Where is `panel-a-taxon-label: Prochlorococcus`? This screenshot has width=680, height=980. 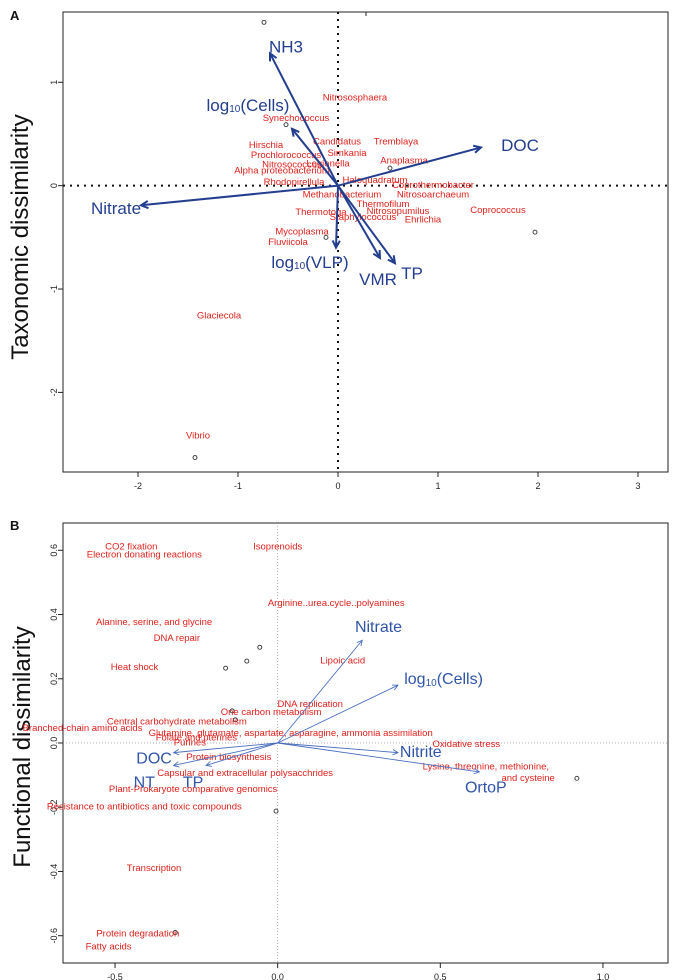
panel-a-taxon-label: Prochlorococcus is located at coordinates (286, 155).